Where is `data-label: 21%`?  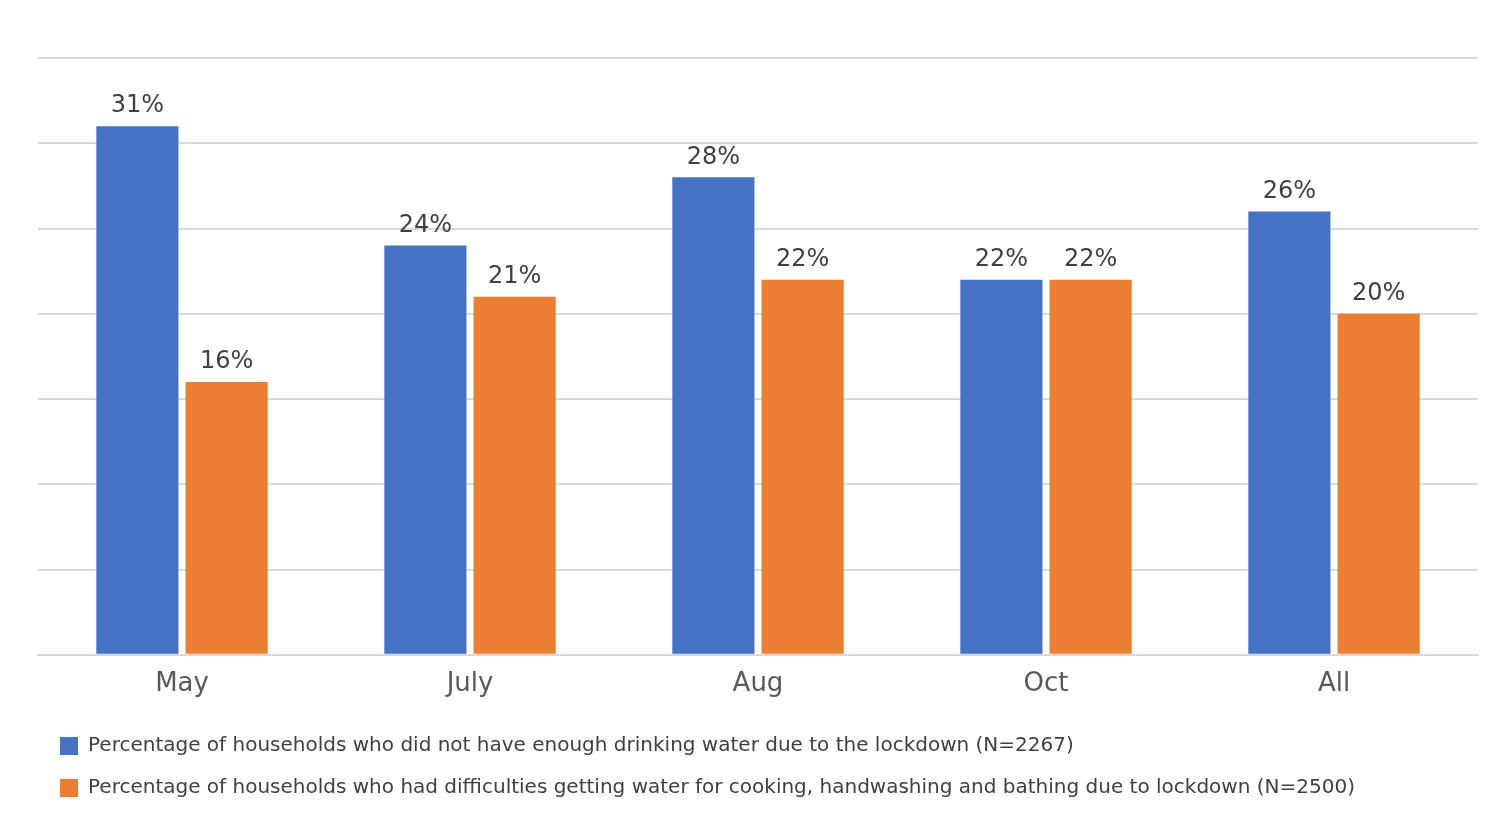 data-label: 21% is located at coordinates (514, 274).